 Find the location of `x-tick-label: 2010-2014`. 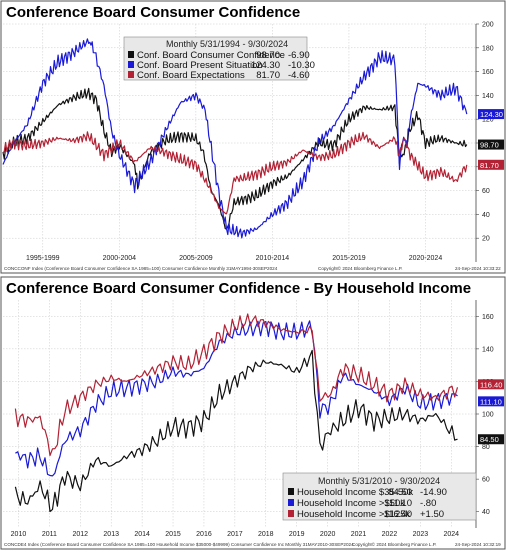

x-tick-label: 2010-2014 is located at coordinates (273, 258).